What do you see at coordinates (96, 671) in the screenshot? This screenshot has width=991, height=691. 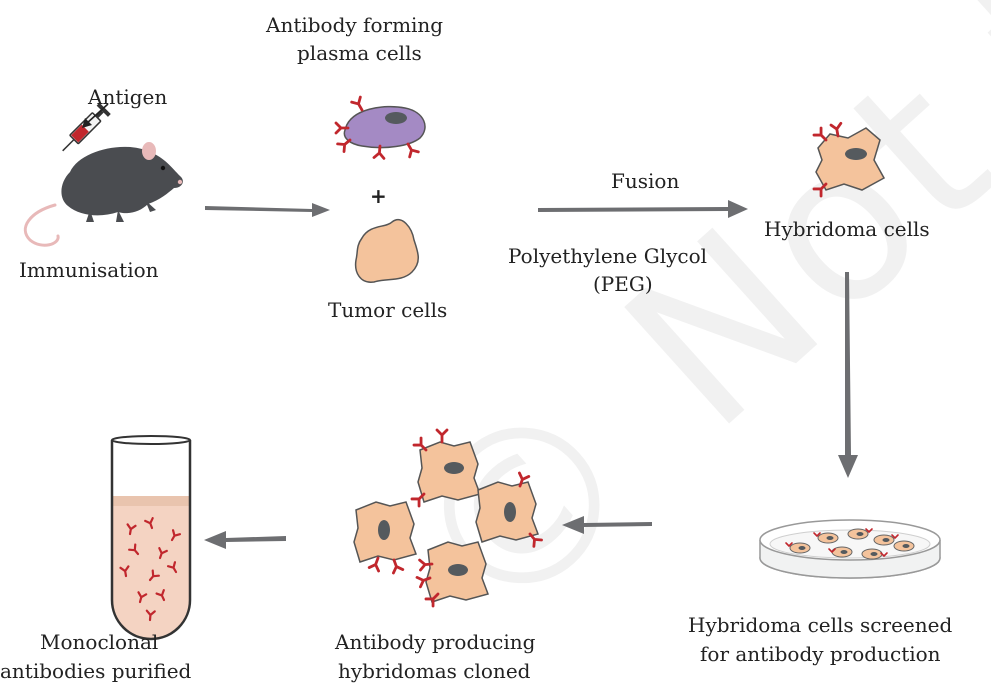 I see `purified-label-line2: antibodies purified` at bounding box center [96, 671].